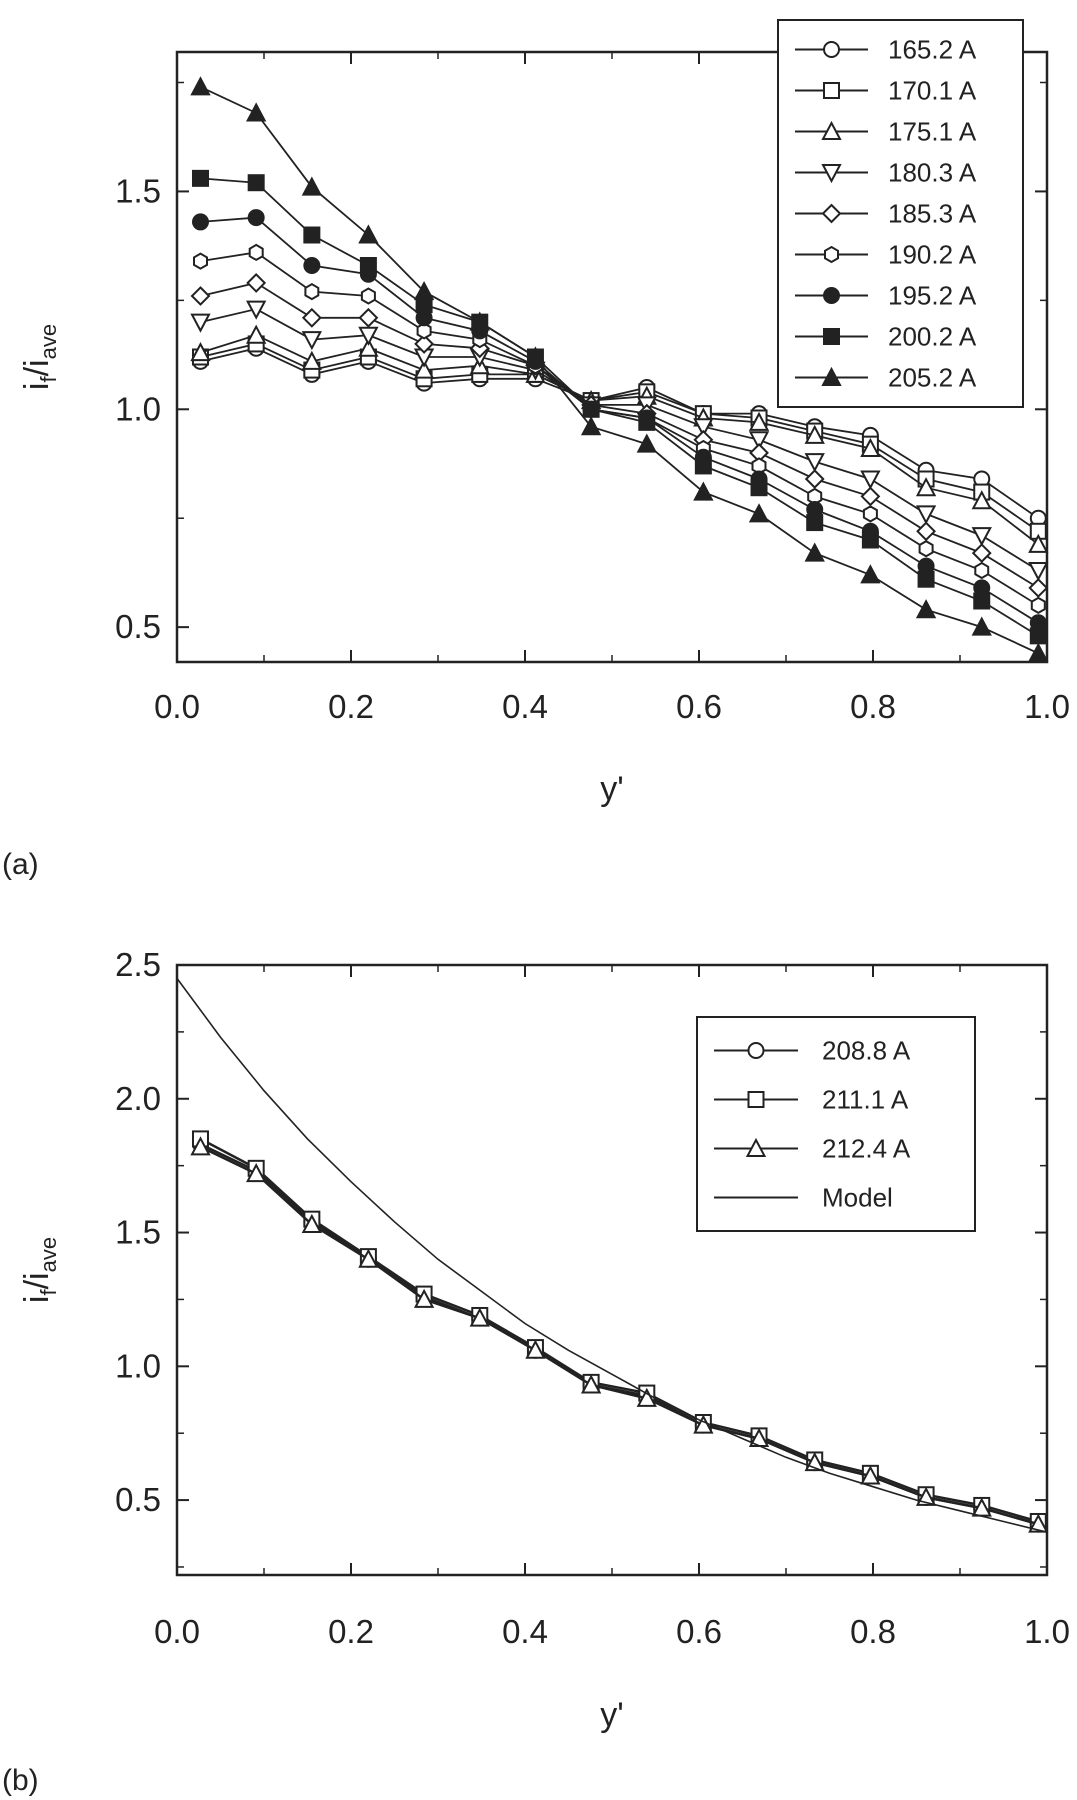  Describe the element at coordinates (138, 1499) in the screenshot. I see `y-tick-label: 0.5` at that location.